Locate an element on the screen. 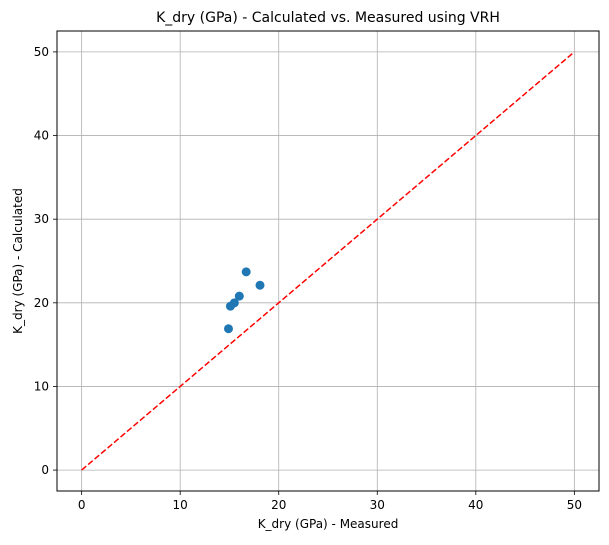  y-tick-label: 50 is located at coordinates (41, 52).